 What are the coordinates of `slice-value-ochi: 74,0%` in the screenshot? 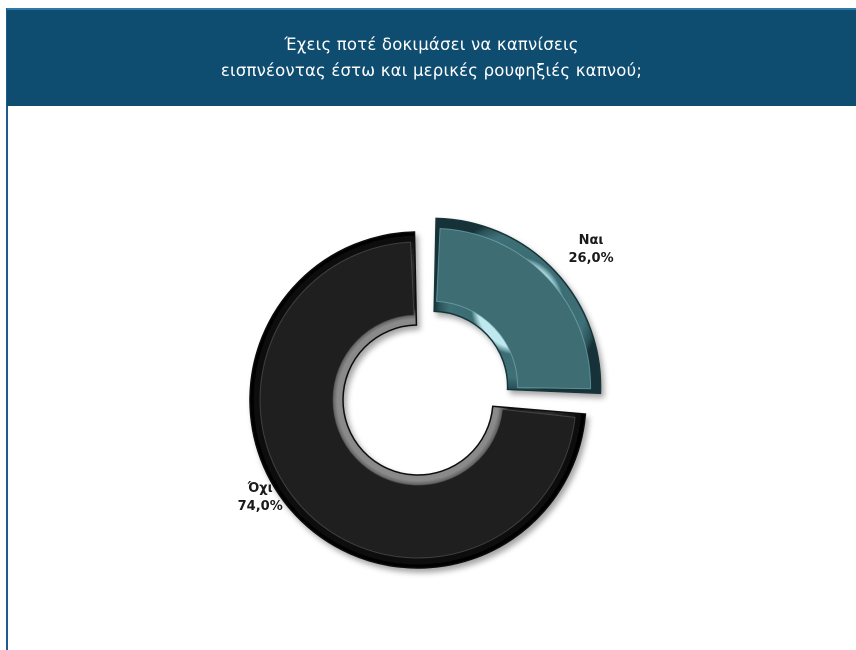 It's located at (260, 506).